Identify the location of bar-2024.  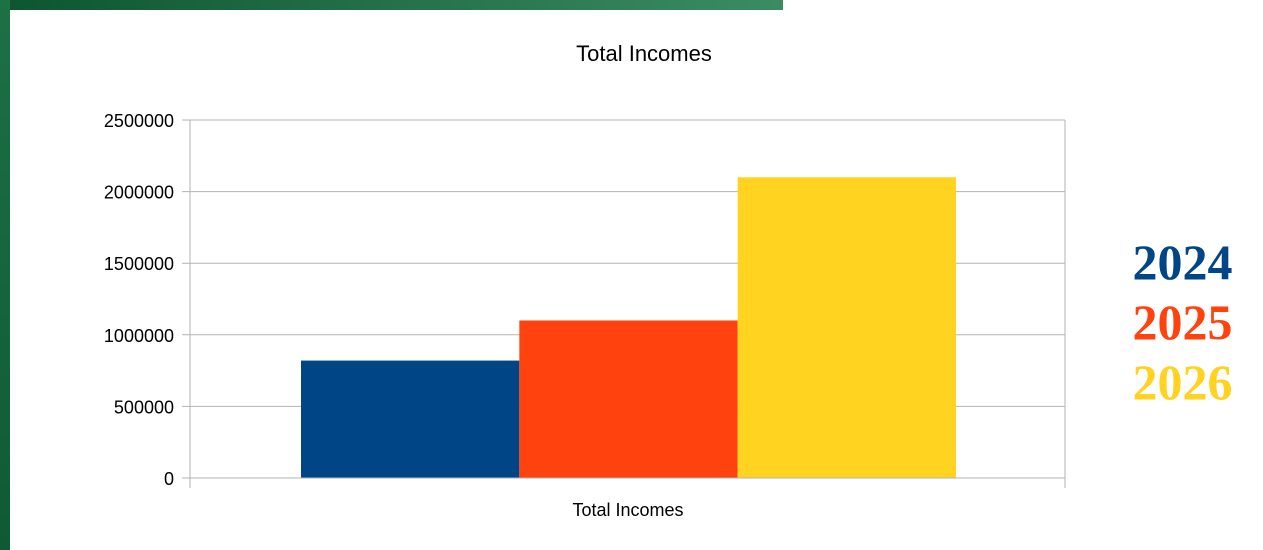
(410, 419).